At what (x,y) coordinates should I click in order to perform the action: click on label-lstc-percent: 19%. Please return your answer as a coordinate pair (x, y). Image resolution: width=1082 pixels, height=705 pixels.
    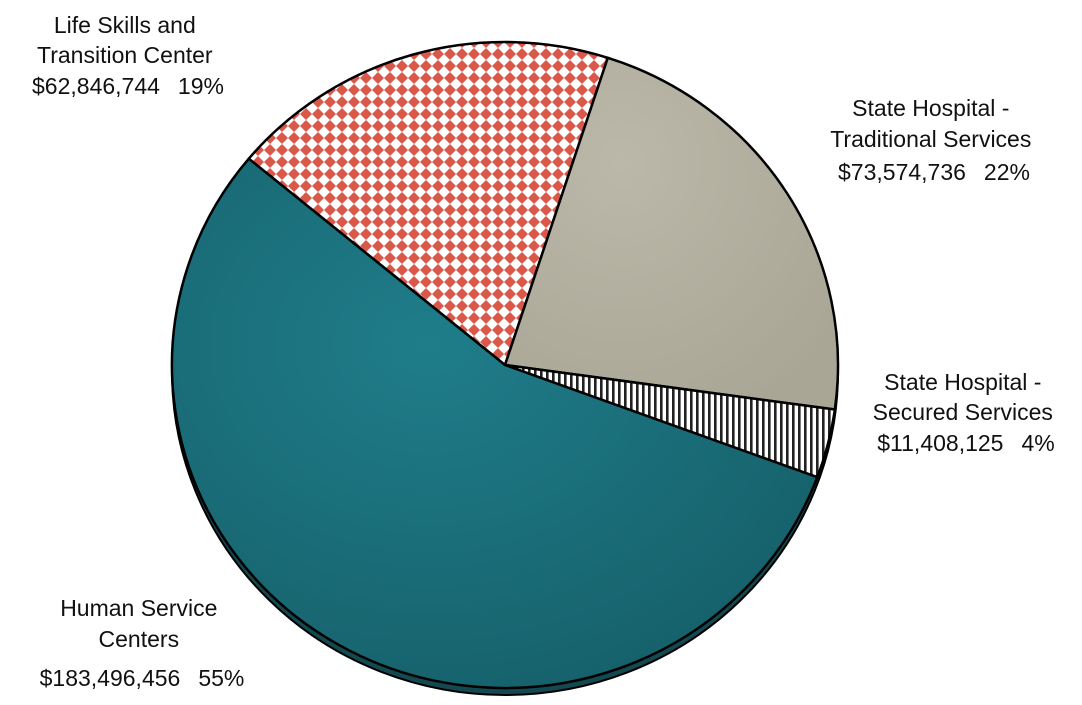
    Looking at the image, I should click on (201, 86).